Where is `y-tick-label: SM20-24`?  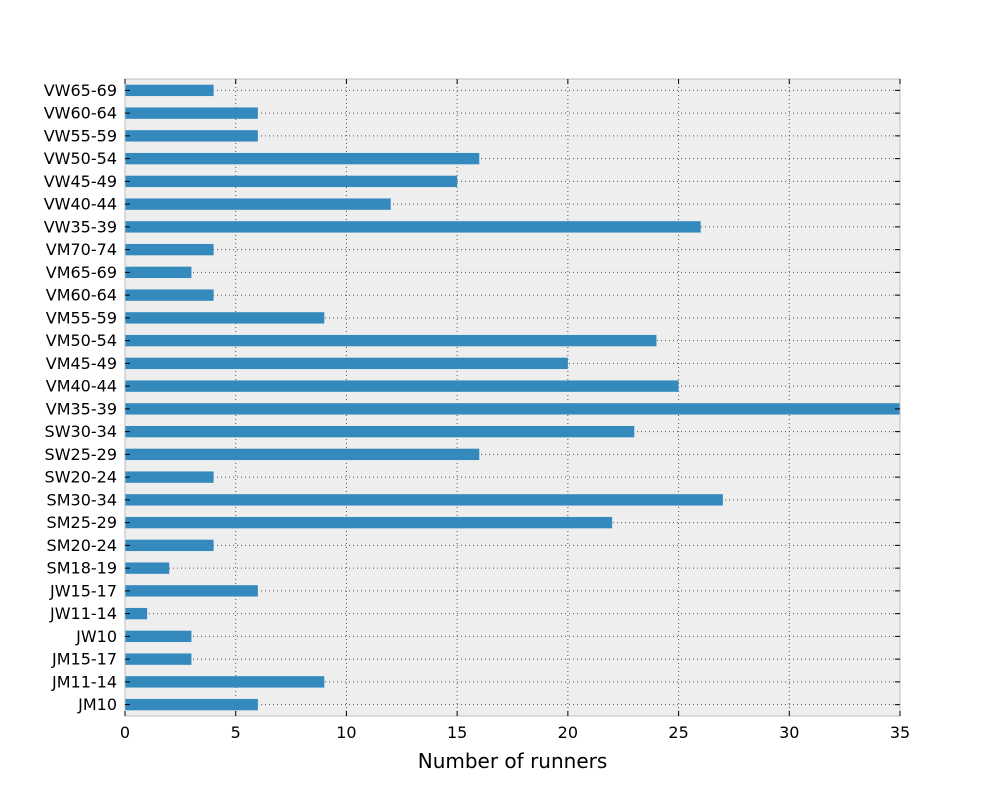
y-tick-label: SM20-24 is located at coordinates (82, 545).